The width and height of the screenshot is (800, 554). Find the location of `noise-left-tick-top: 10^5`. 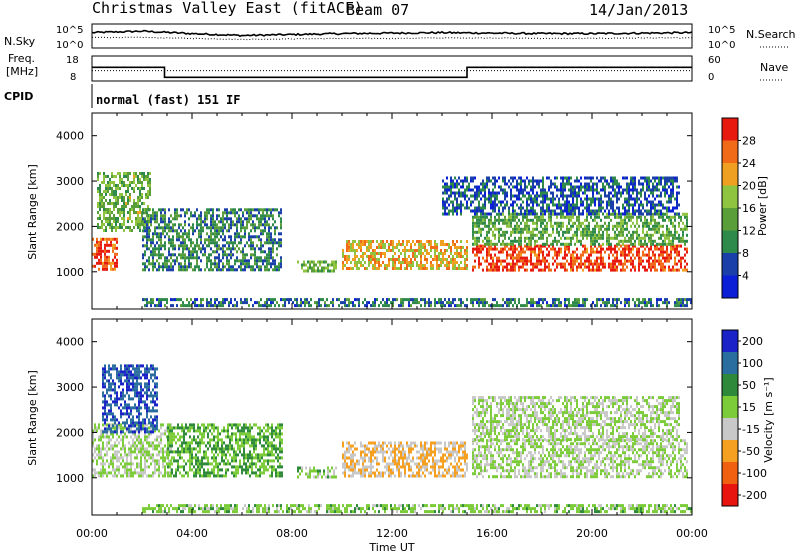

noise-left-tick-top: 10^5 is located at coordinates (69, 30).